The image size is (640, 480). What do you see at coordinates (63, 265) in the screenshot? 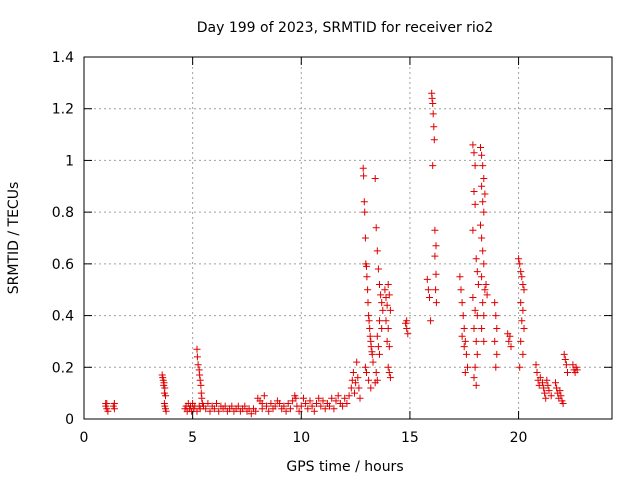
I see `y-tick-label: 0.6` at bounding box center [63, 265].